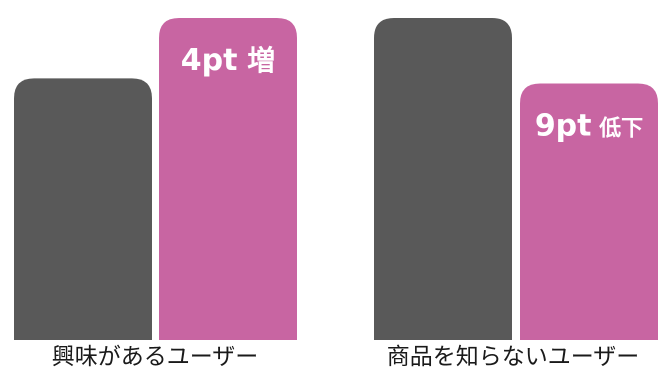  Describe the element at coordinates (589, 212) in the screenshot. I see `bar-group2-series2` at that location.